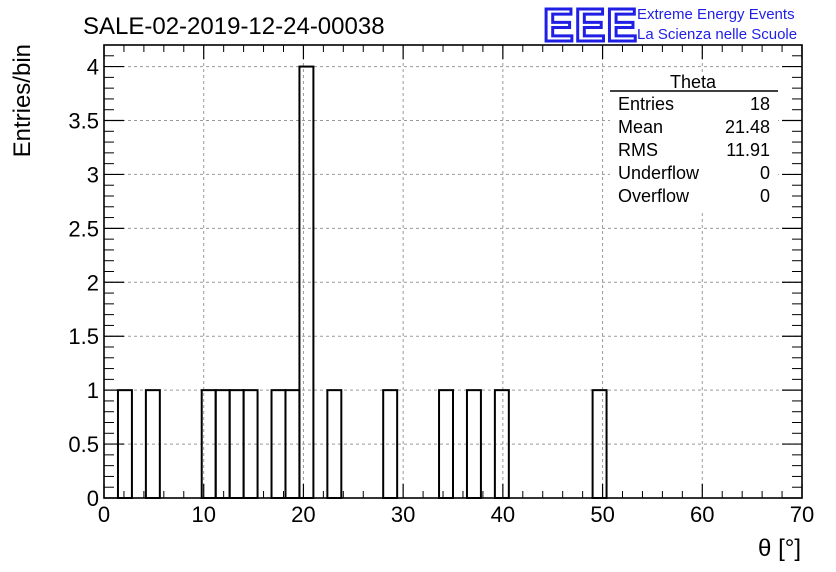  Describe the element at coordinates (104, 514) in the screenshot. I see `x-tick-label: 0` at that location.